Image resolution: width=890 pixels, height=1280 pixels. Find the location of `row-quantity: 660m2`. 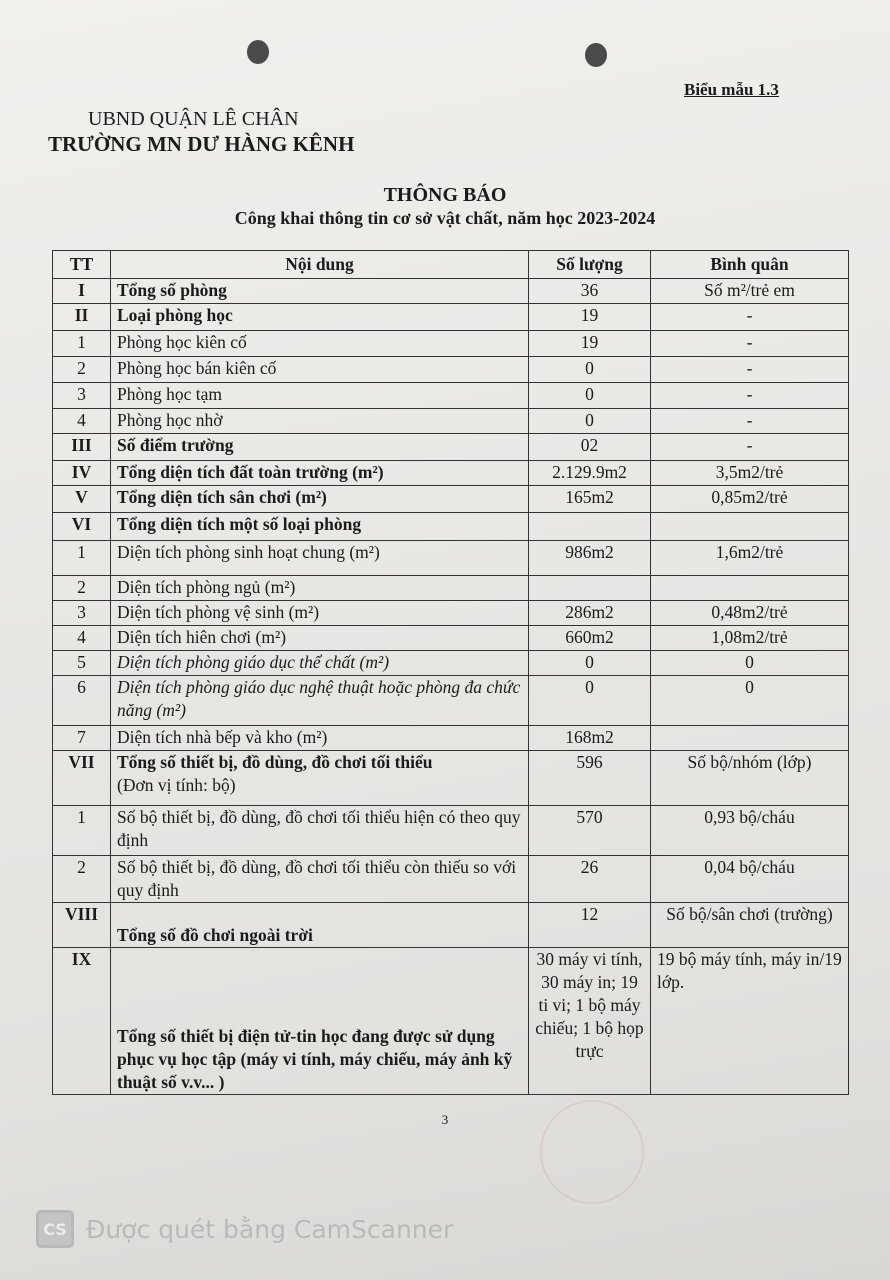

row-quantity: 660m2 is located at coordinates (589, 638).